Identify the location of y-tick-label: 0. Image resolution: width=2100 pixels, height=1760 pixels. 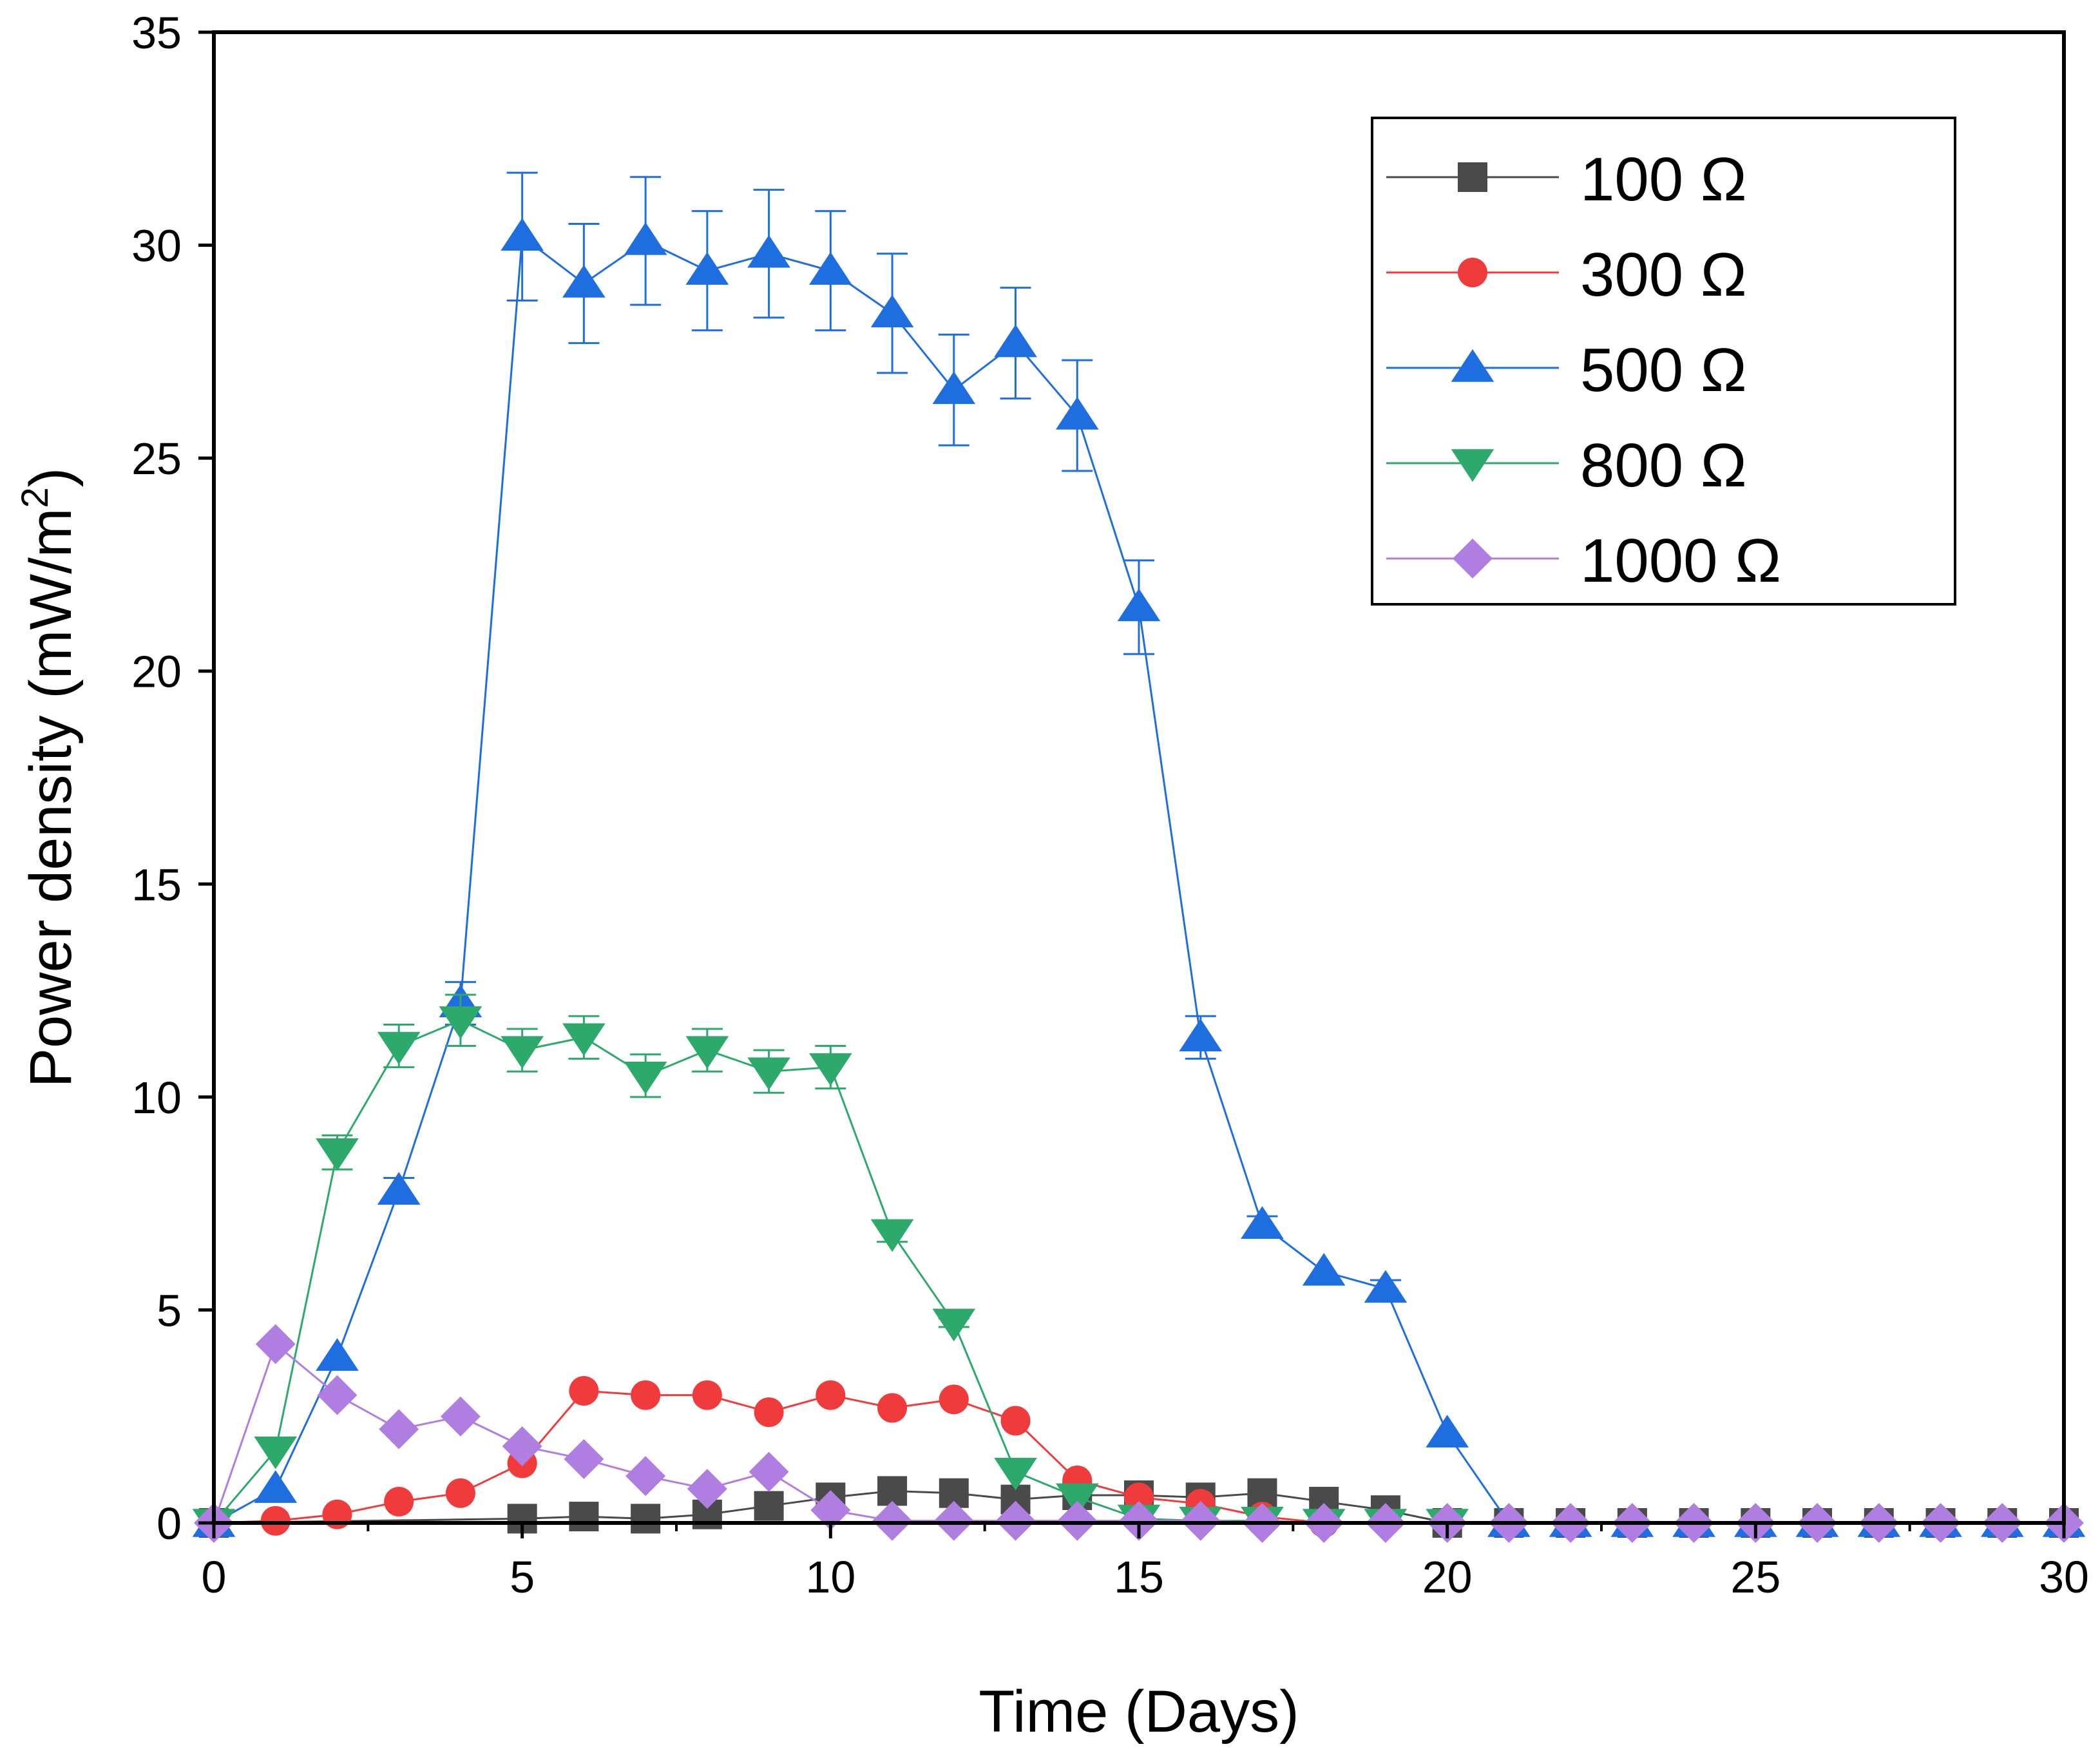
(169, 1523).